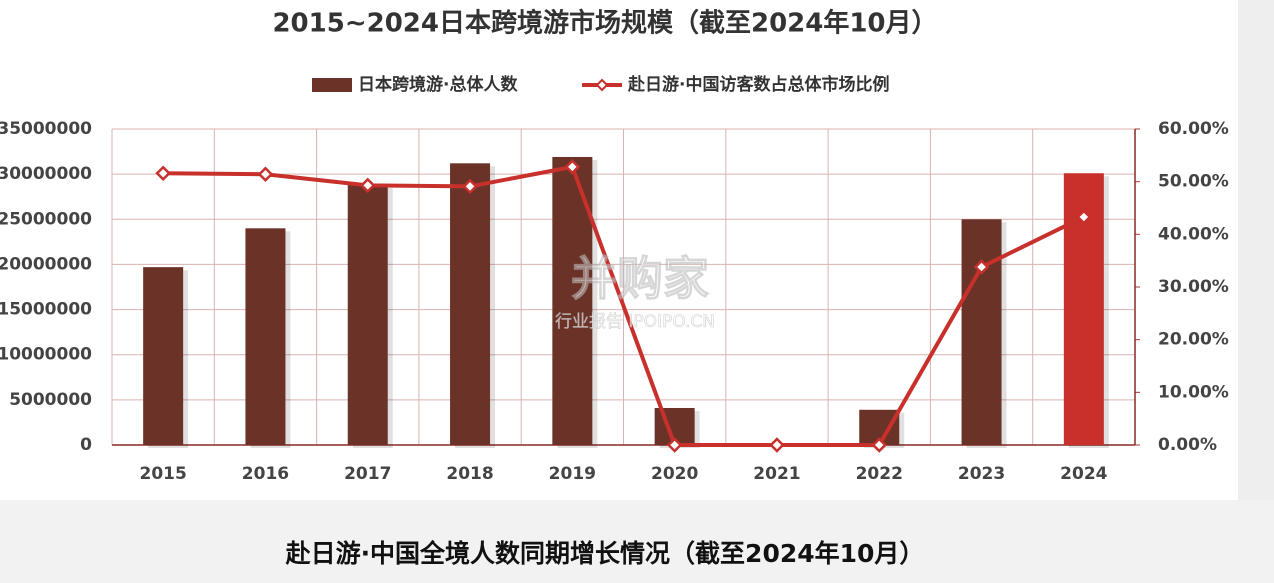 This screenshot has height=583, width=1274. I want to click on legend-label: 赴日游·中国访客数占总体市场比例, so click(758, 84).